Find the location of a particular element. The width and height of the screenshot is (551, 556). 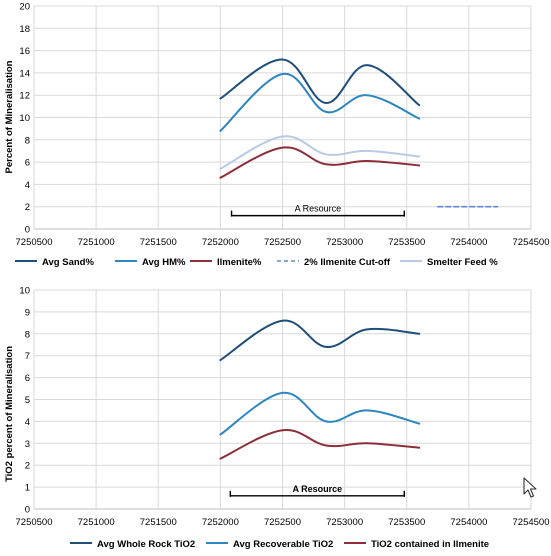

y-tick-label: 14 is located at coordinates (24, 73).